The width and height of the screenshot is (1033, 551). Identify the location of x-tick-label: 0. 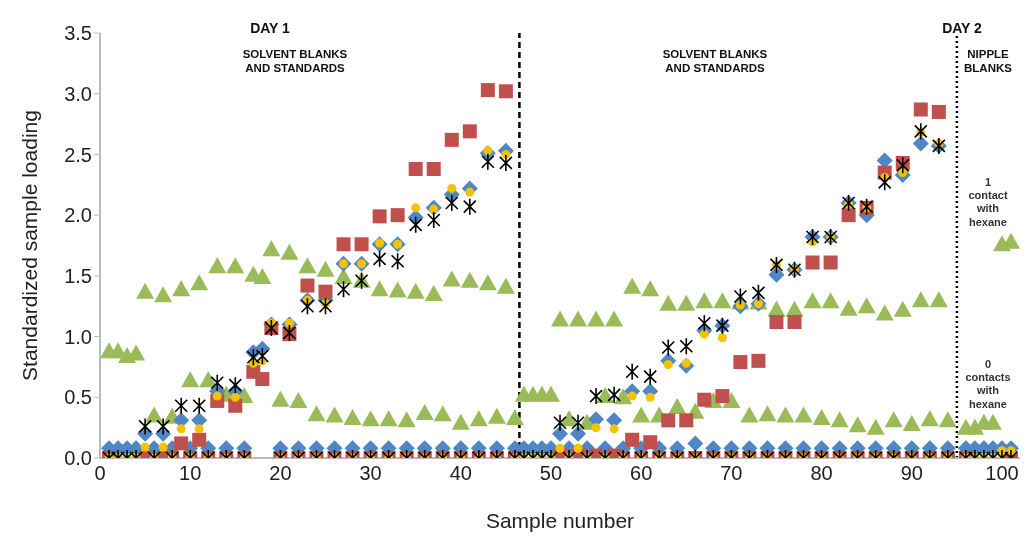
(100, 473).